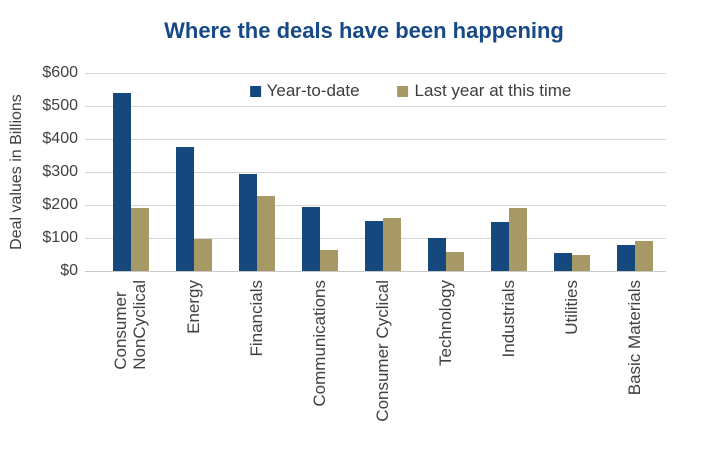 Image resolution: width=728 pixels, height=468 pixels. What do you see at coordinates (571, 372) in the screenshot?
I see `x-axis-label-cell: Utilities` at bounding box center [571, 372].